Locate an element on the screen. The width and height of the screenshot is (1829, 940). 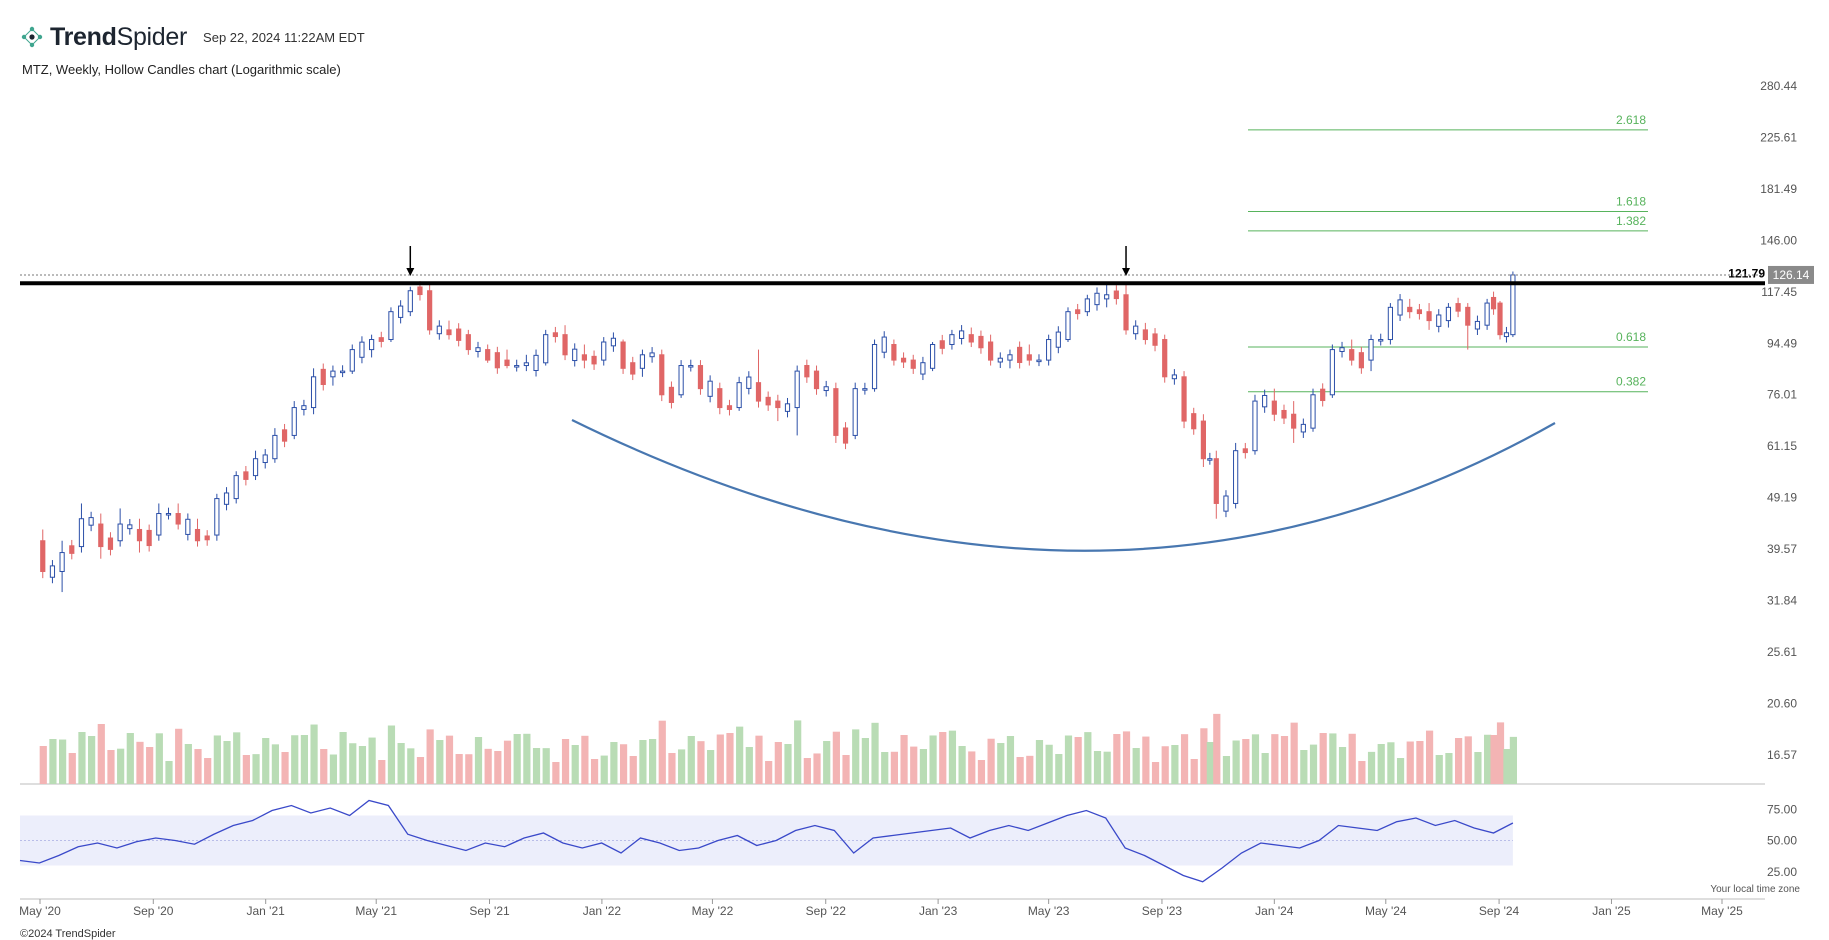
brand-name: TrendSpider is located at coordinates (119, 36).